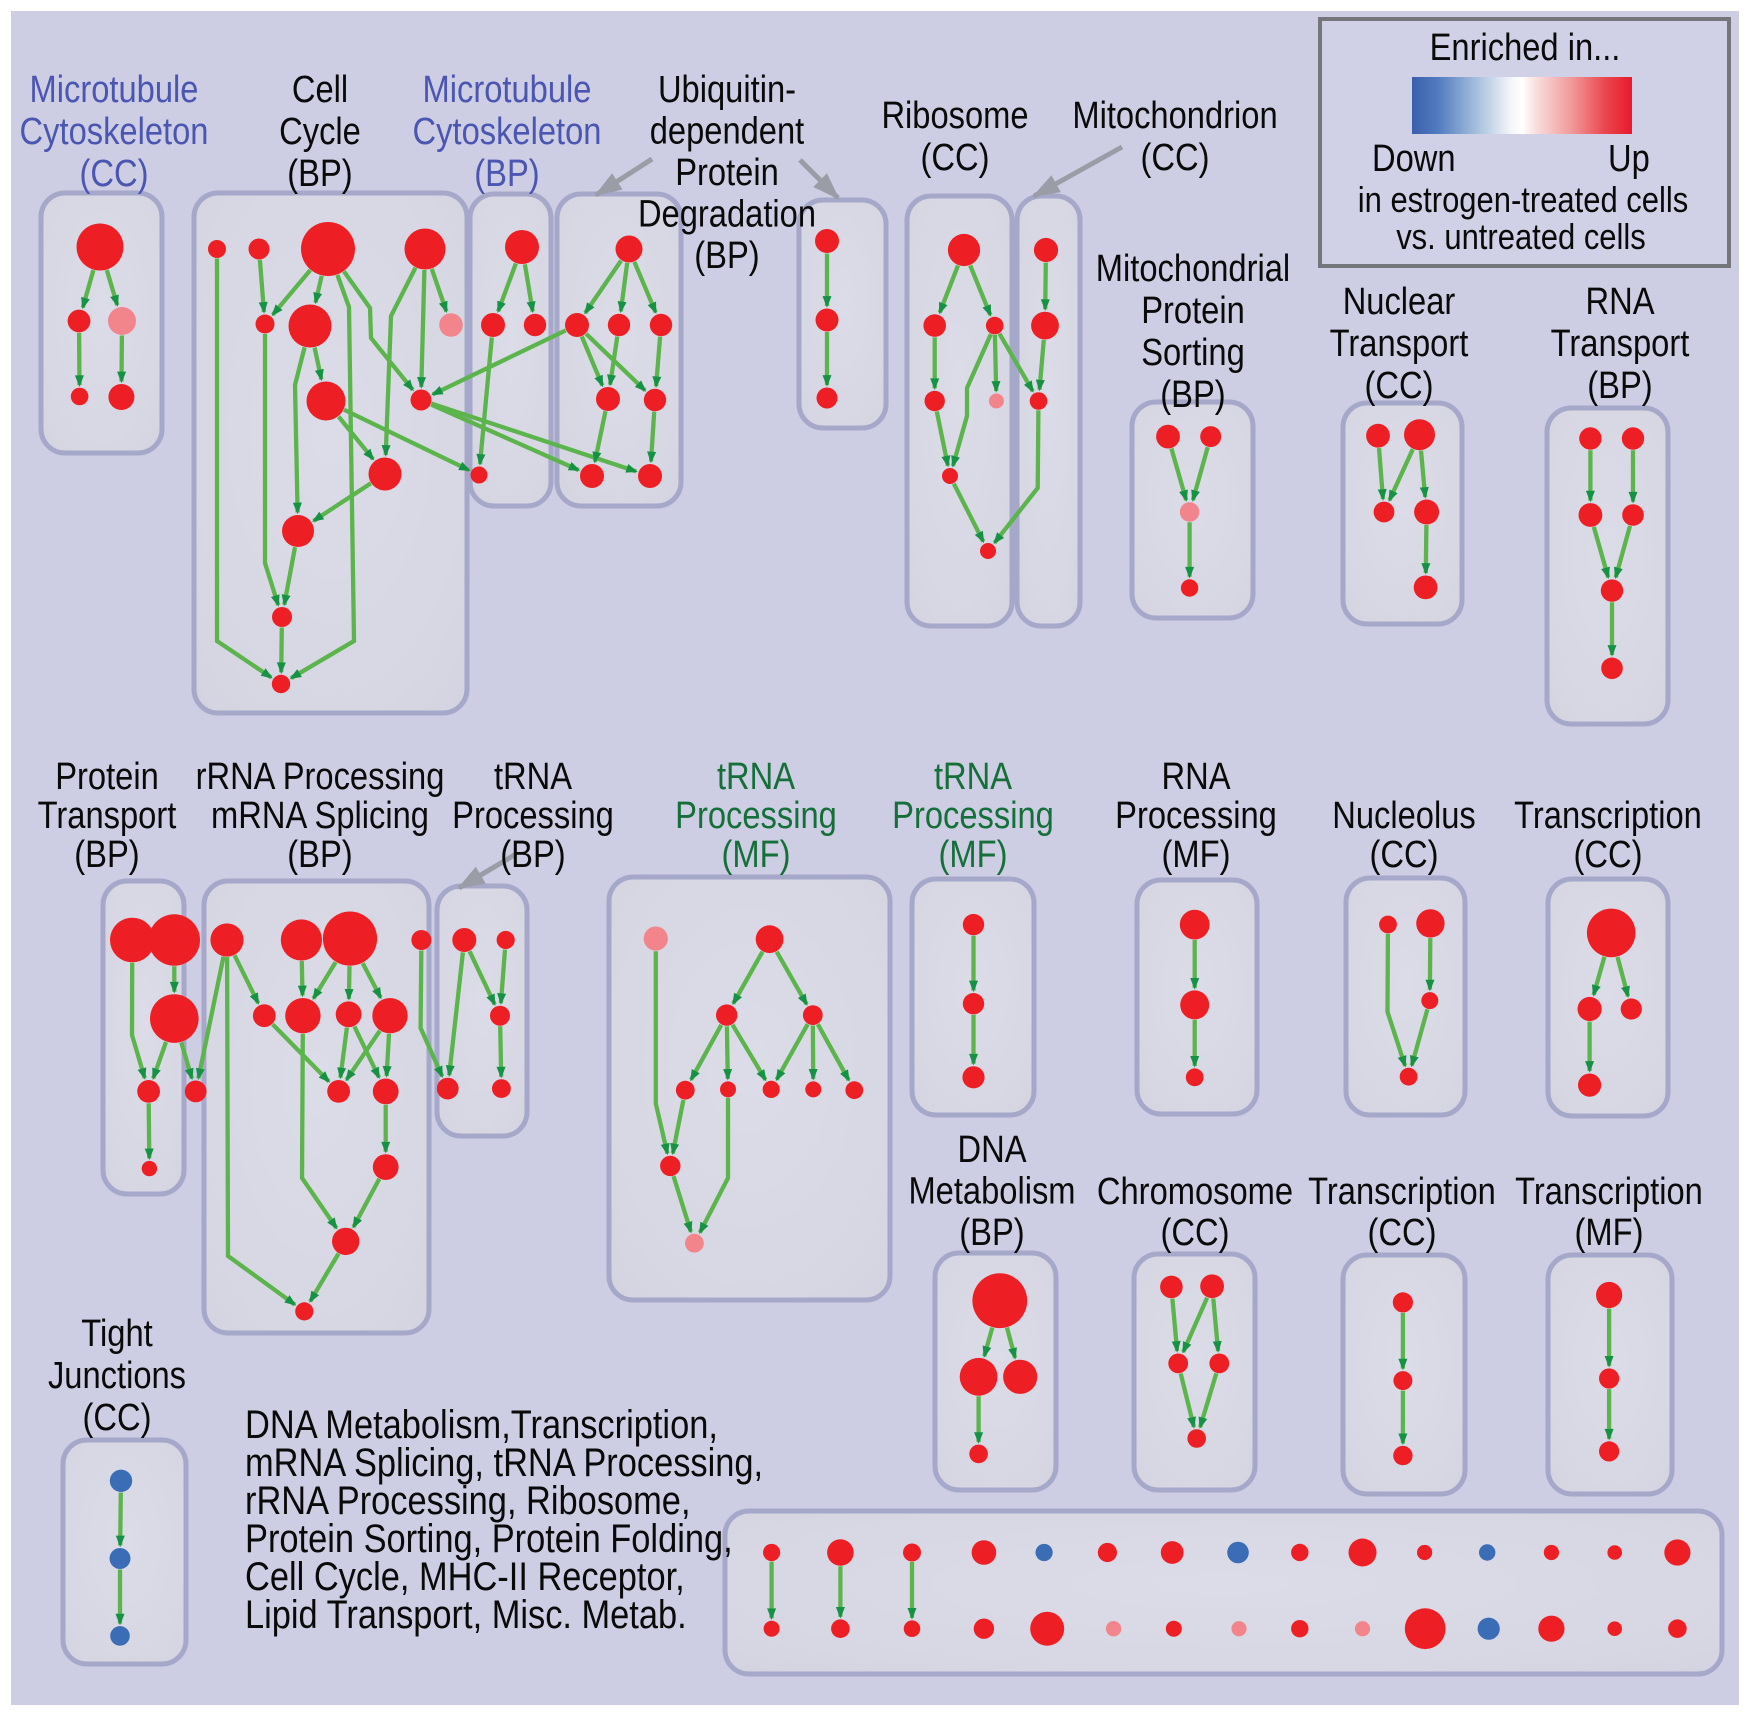 The image size is (1750, 1715). Describe the element at coordinates (468, 1501) in the screenshot. I see `svg-text: rRNA Processing, Ribosome,` at that location.